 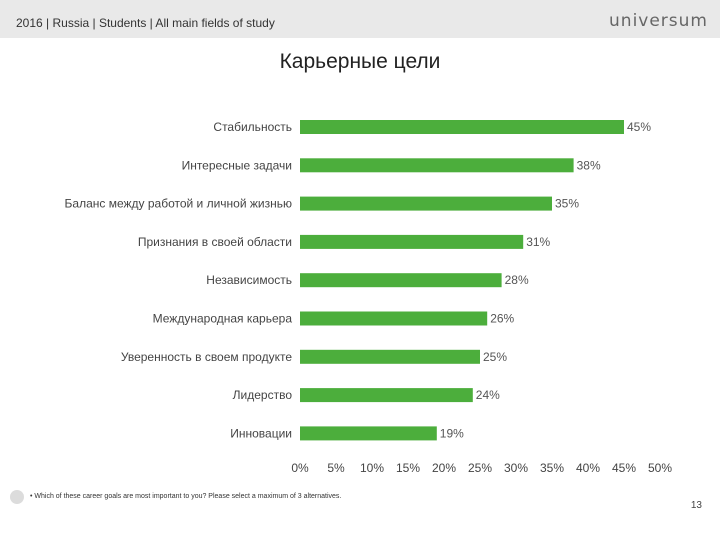 I want to click on category-label: Уверенность в своем продукте, so click(x=206, y=357).